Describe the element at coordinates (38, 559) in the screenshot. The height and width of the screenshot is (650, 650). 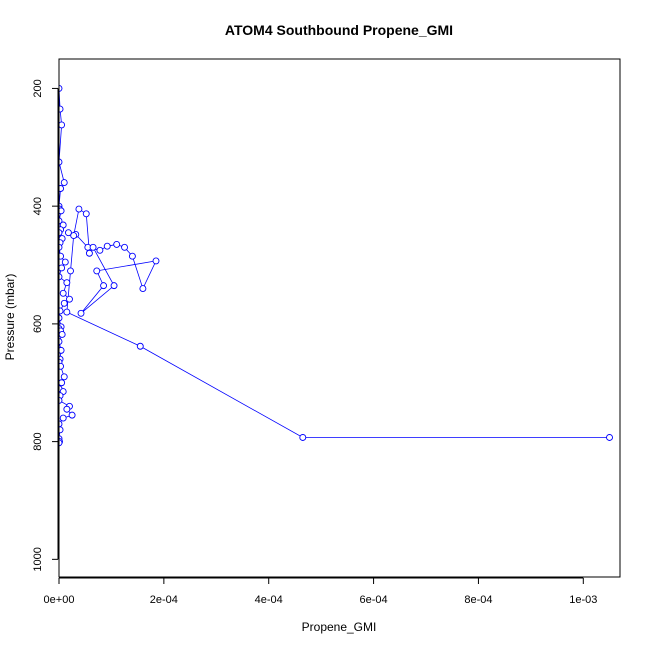
I see `y-tick-label: 1000` at that location.